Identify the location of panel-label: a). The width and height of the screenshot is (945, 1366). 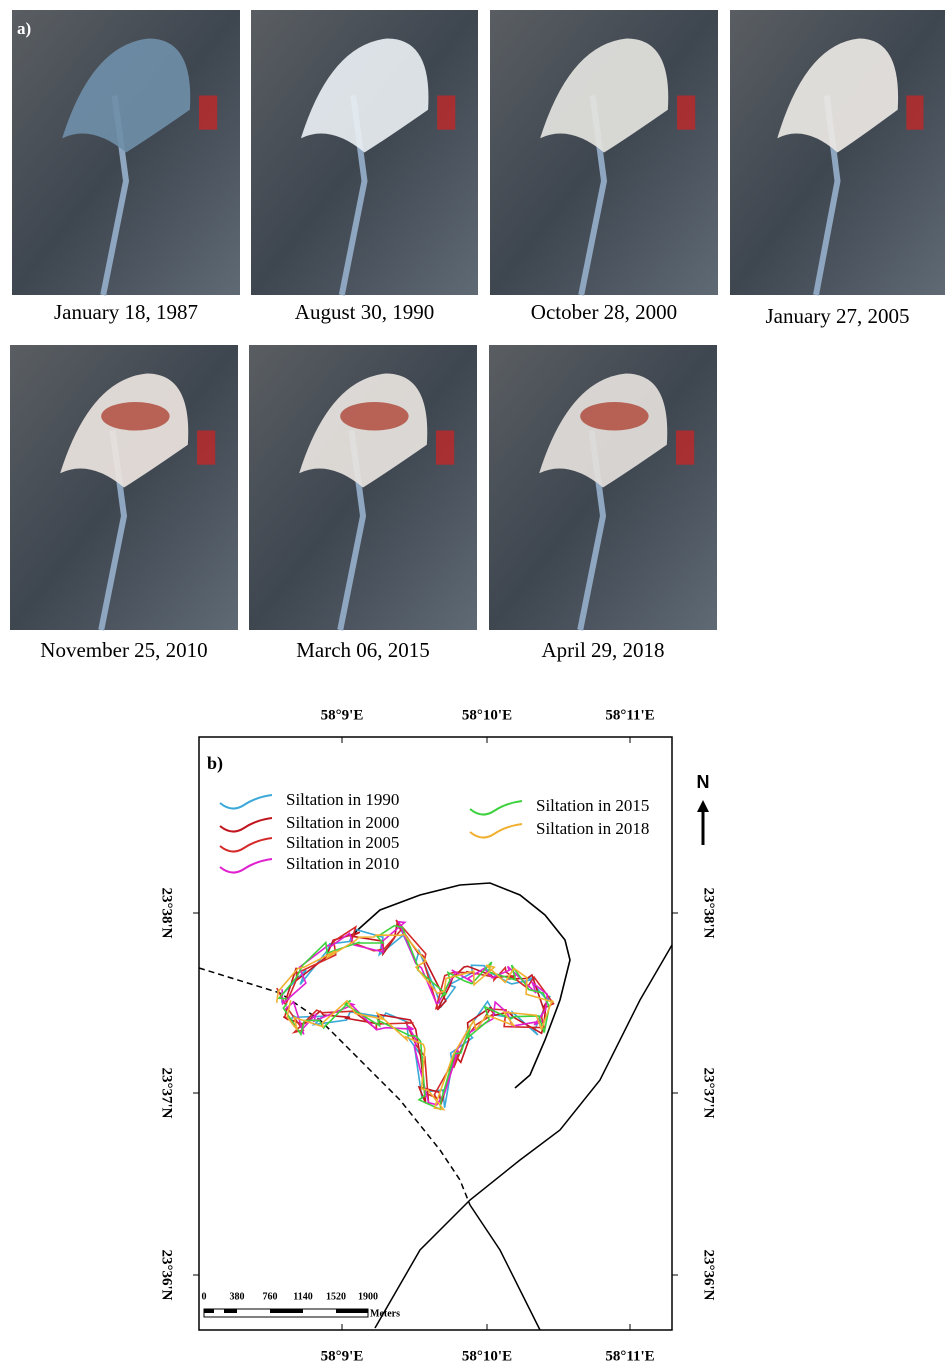
(24, 28).